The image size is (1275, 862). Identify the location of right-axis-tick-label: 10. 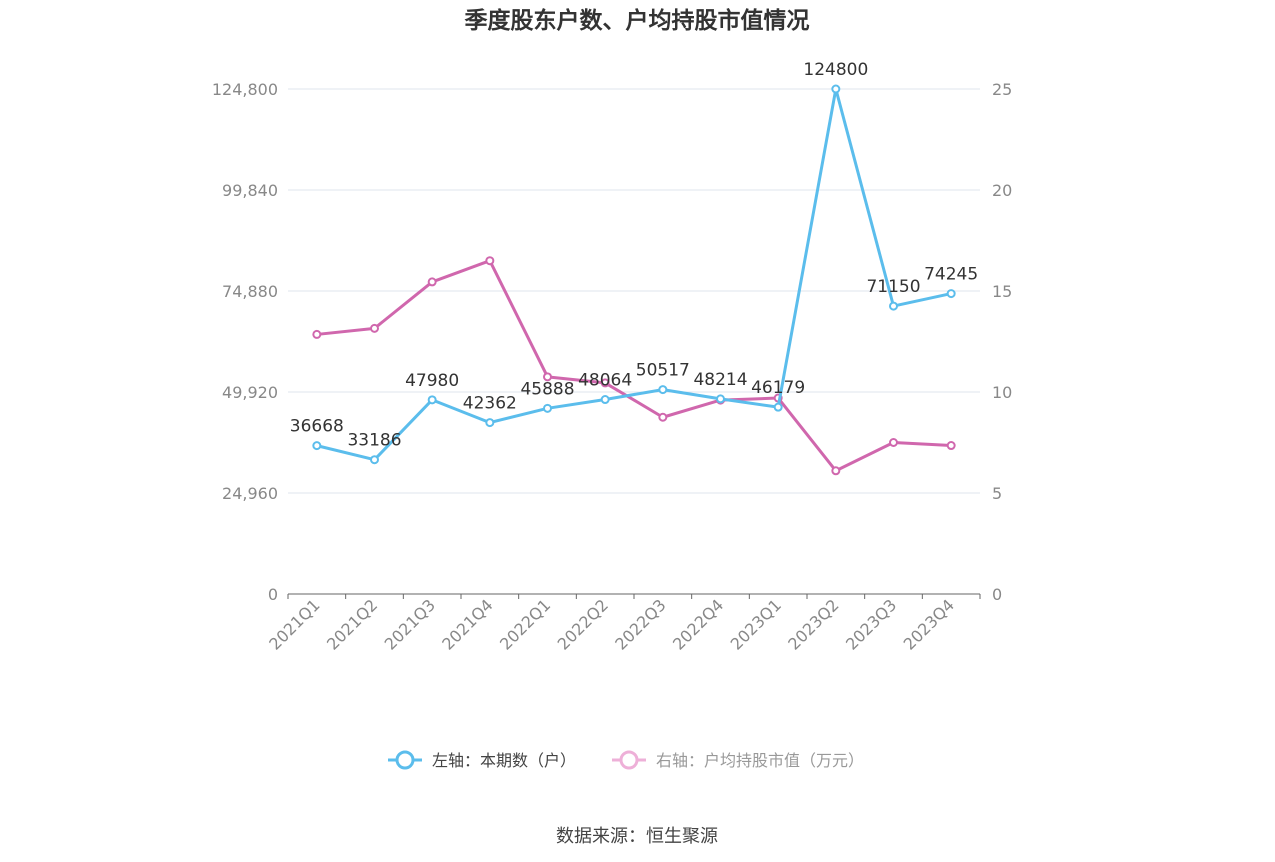
(1002, 392).